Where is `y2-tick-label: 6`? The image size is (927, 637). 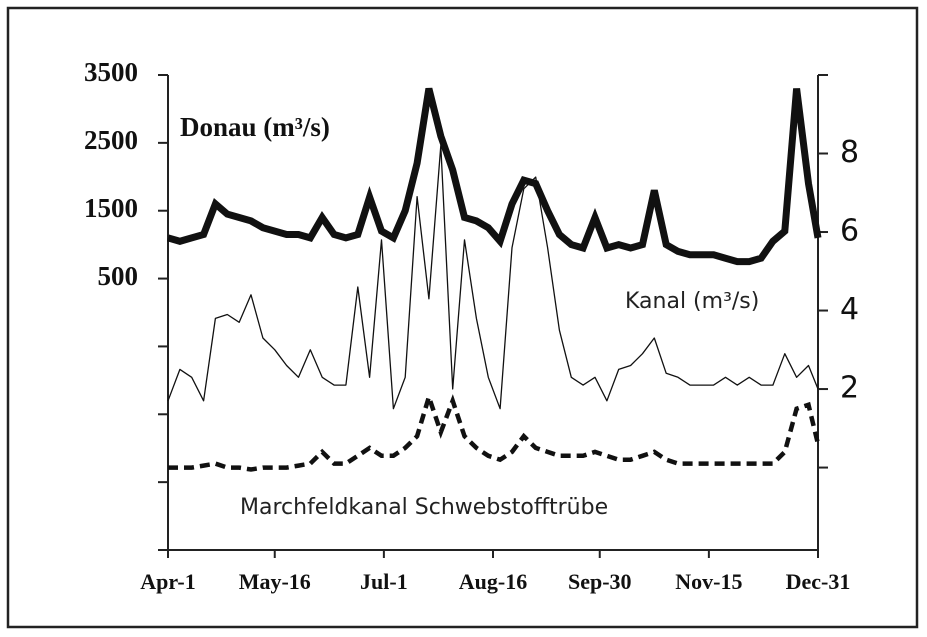 y2-tick-label: 6 is located at coordinates (849, 231).